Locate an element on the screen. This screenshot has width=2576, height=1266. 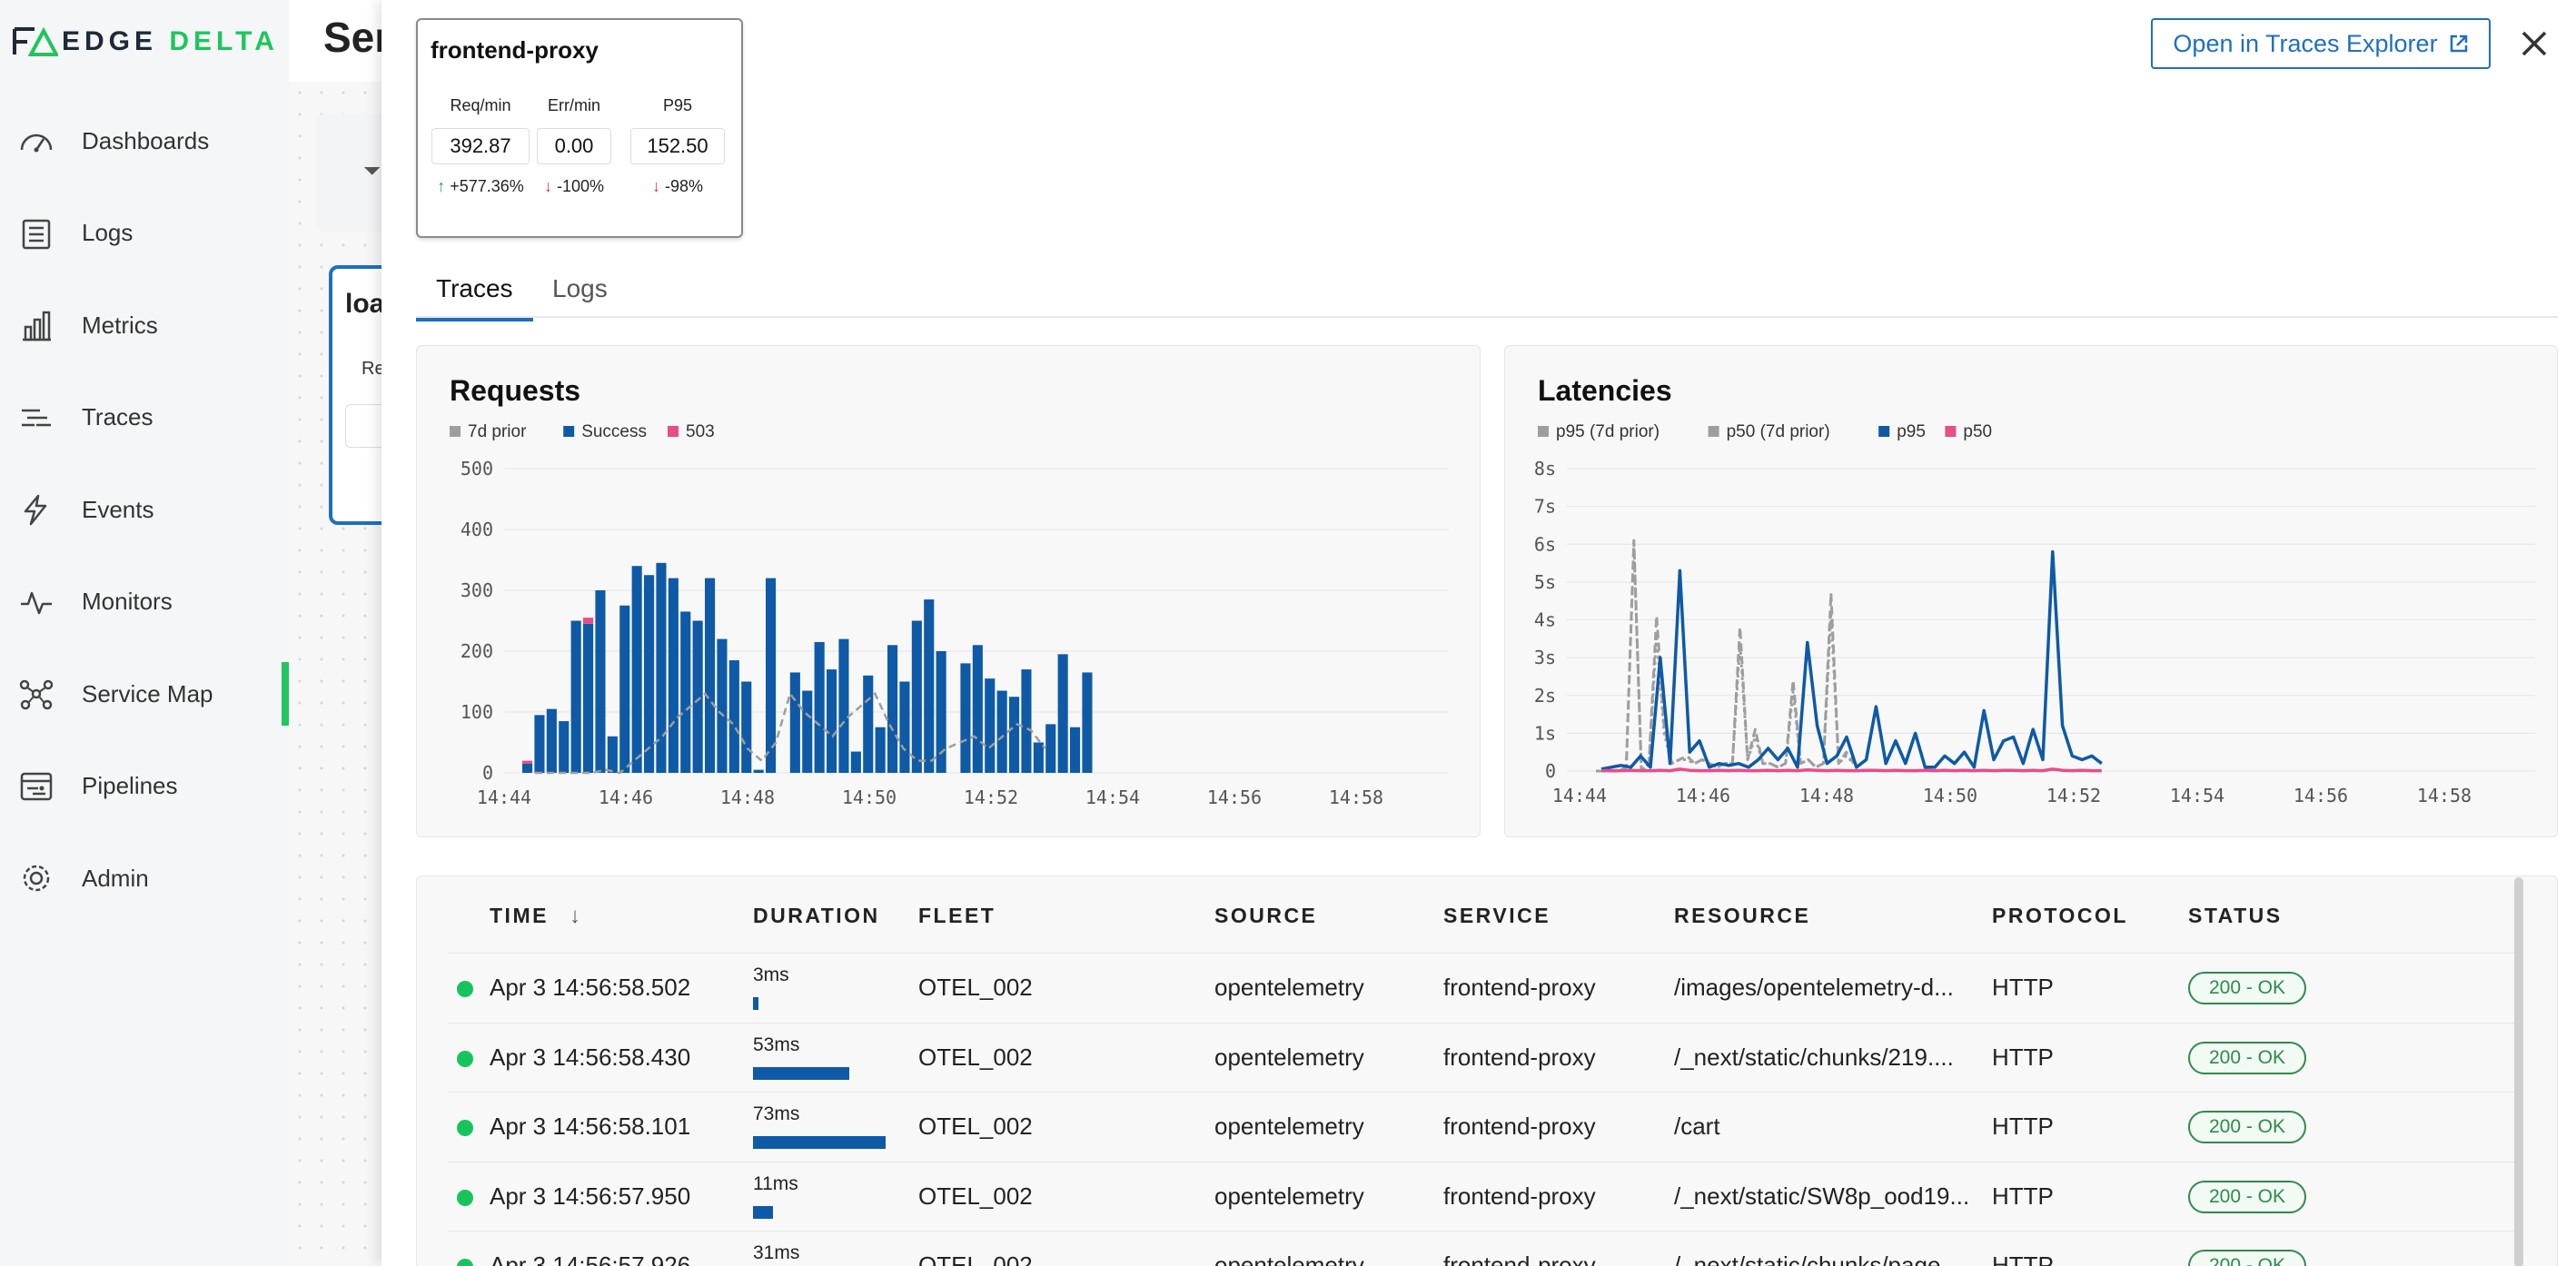
sidebar-item-metrics: Metrics is located at coordinates (144, 325).